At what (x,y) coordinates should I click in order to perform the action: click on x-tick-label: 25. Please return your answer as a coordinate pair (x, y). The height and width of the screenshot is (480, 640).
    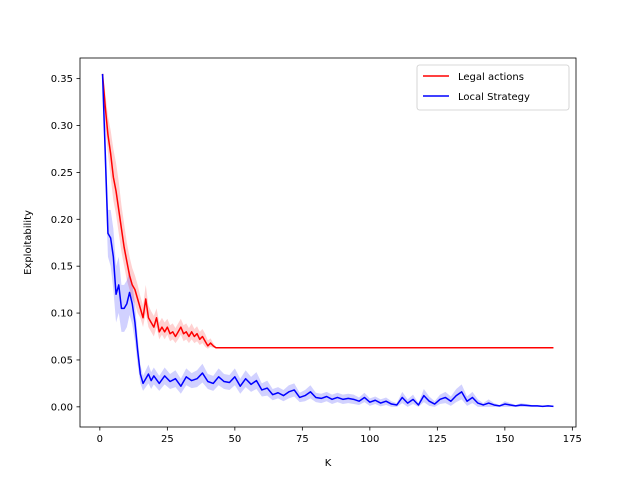
    Looking at the image, I should click on (167, 439).